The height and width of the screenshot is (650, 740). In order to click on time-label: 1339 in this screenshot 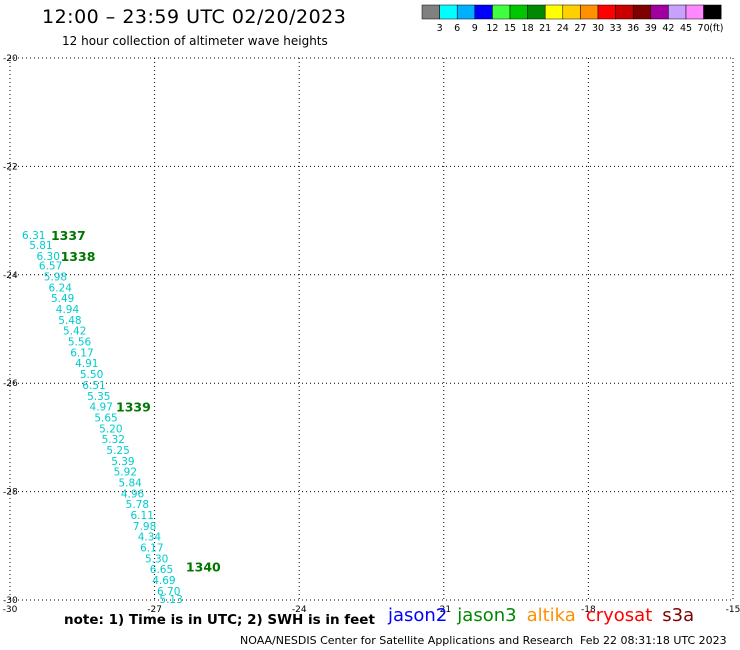, I will do `click(133, 407)`.